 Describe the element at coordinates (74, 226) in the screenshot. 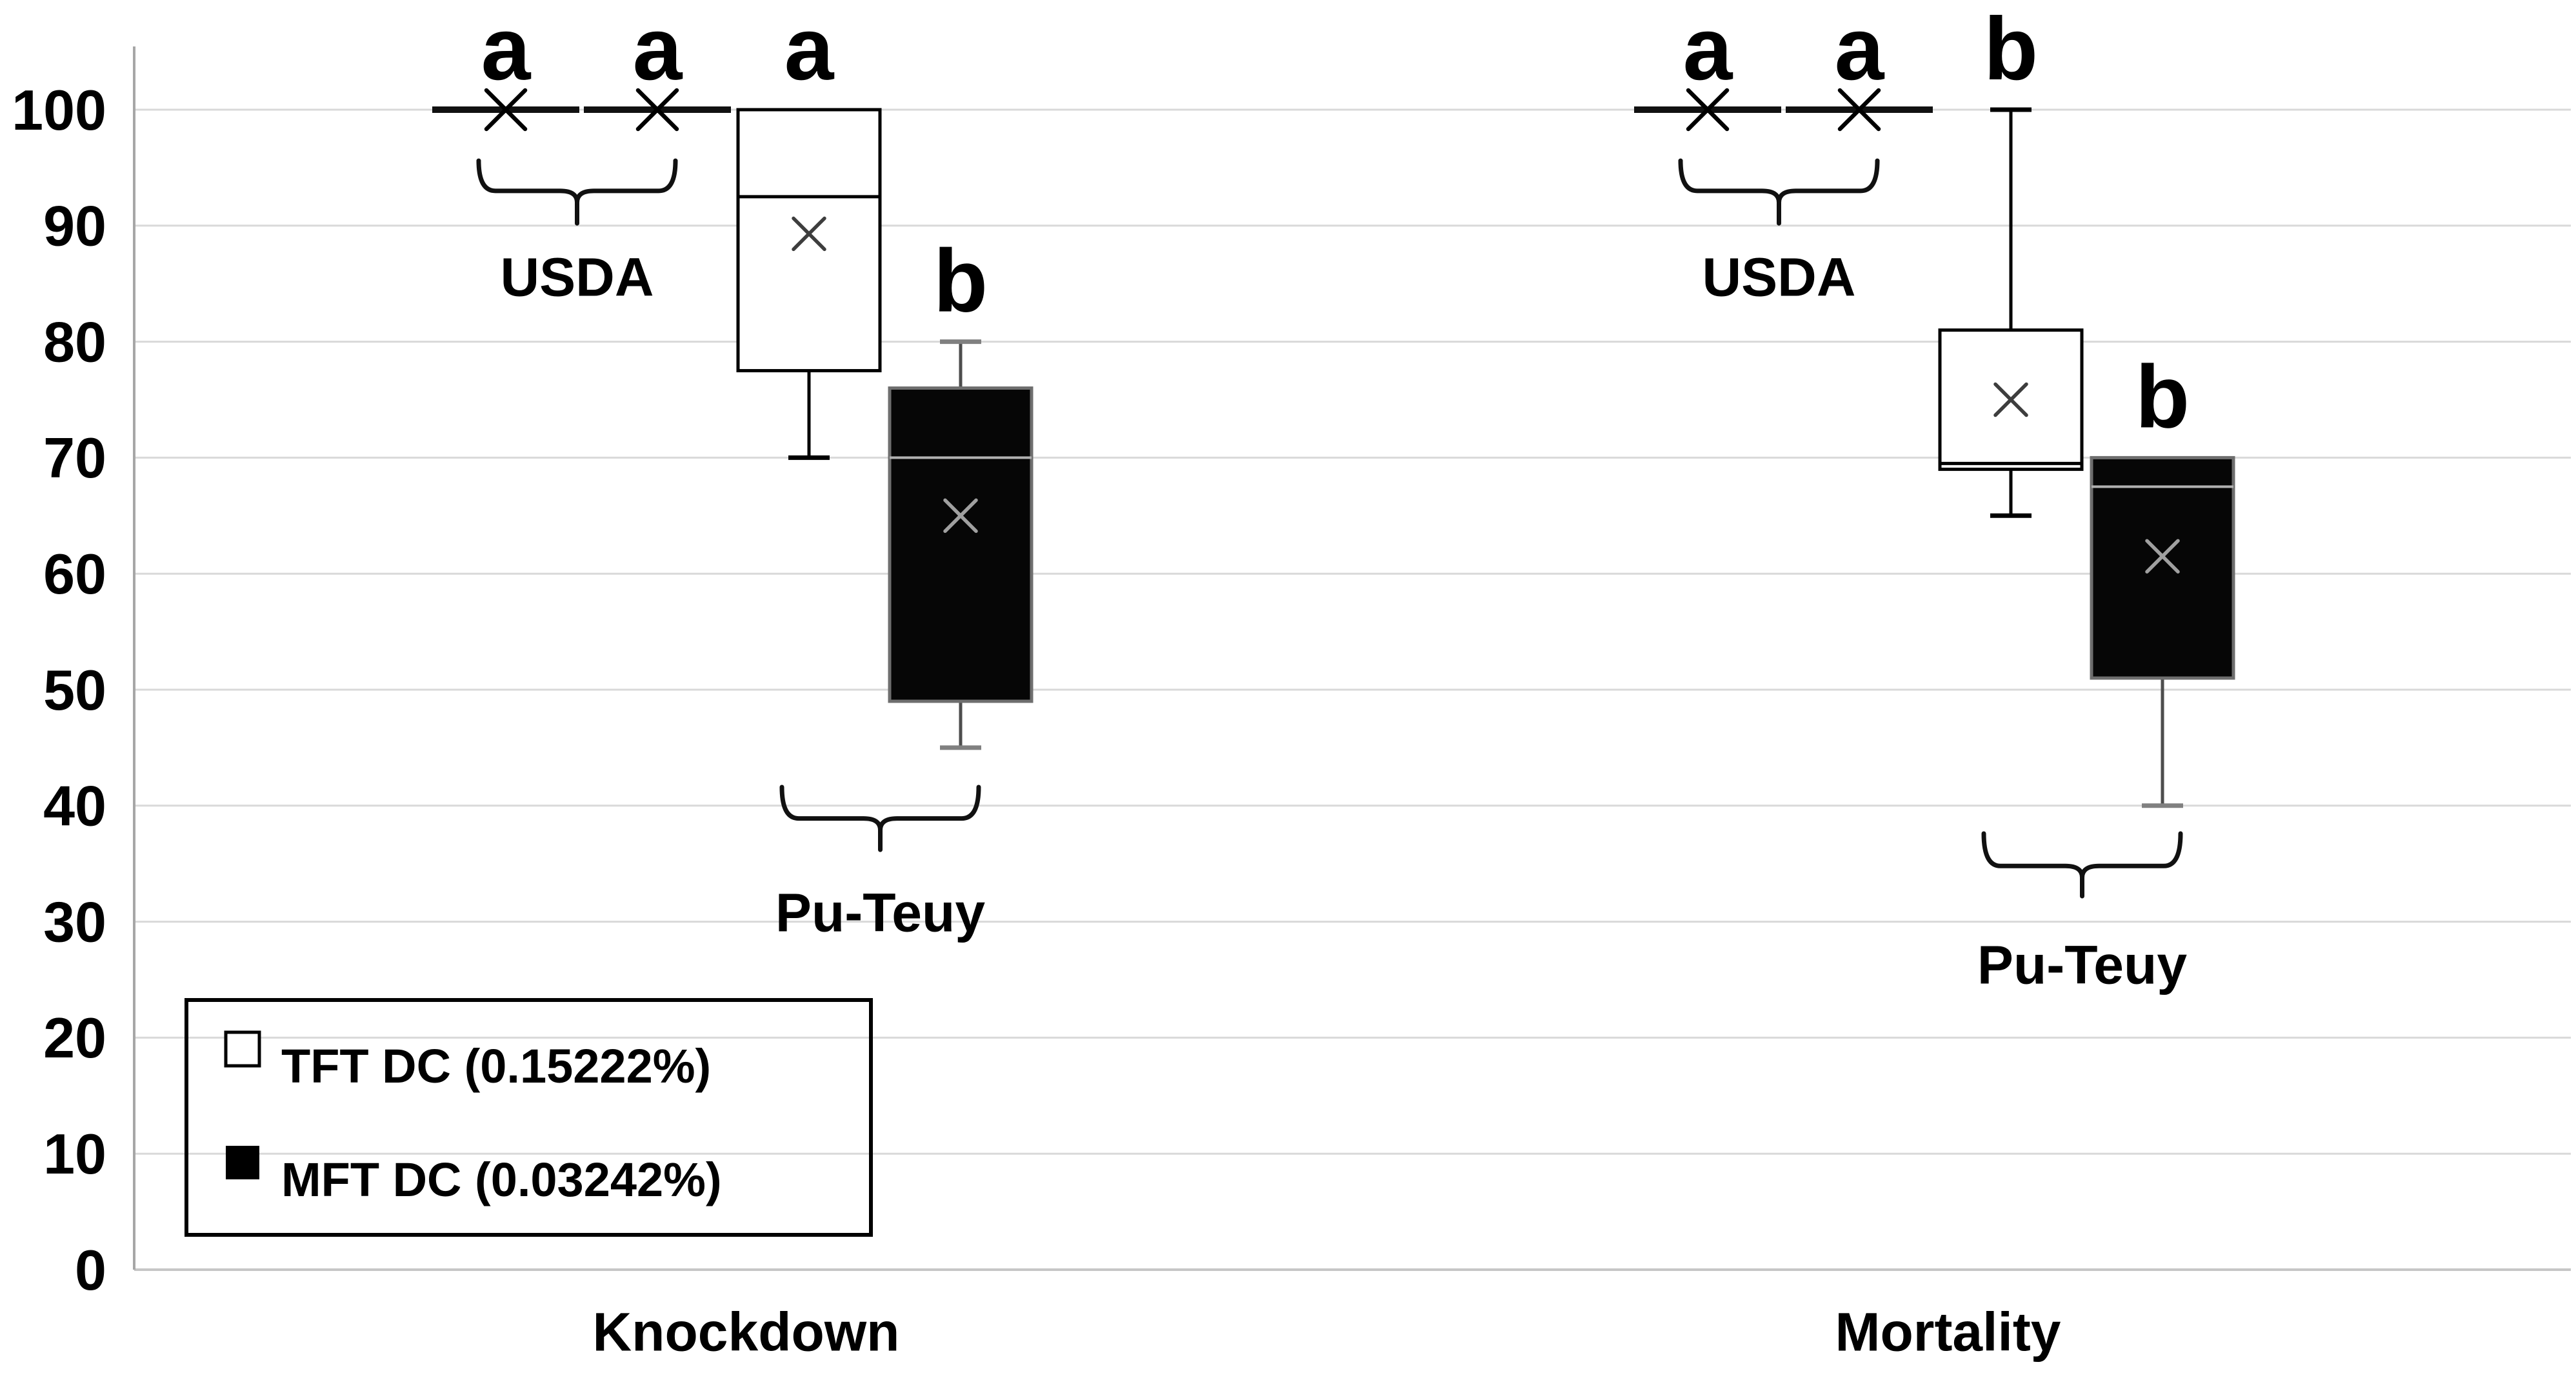

I see `y-tick-label: 90` at that location.